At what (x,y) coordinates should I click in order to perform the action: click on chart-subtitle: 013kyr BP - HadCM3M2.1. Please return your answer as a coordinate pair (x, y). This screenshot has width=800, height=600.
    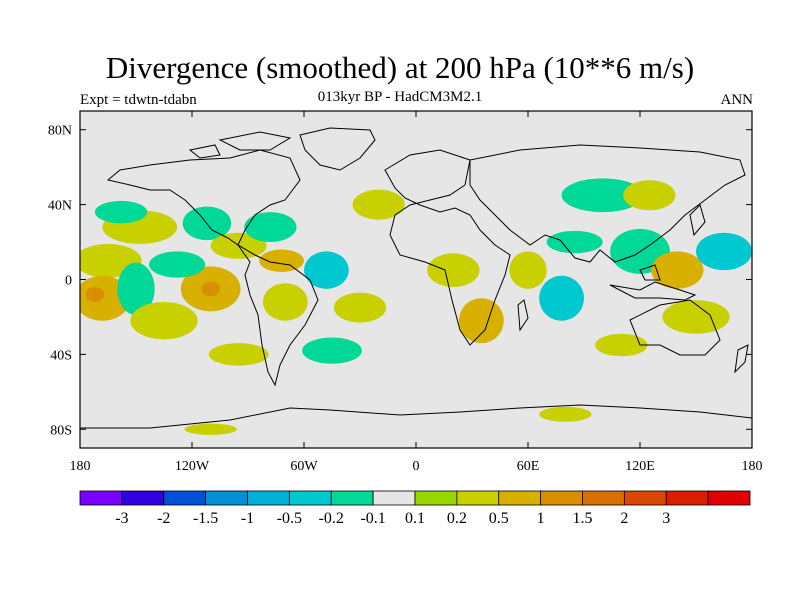
    Looking at the image, I should click on (400, 97).